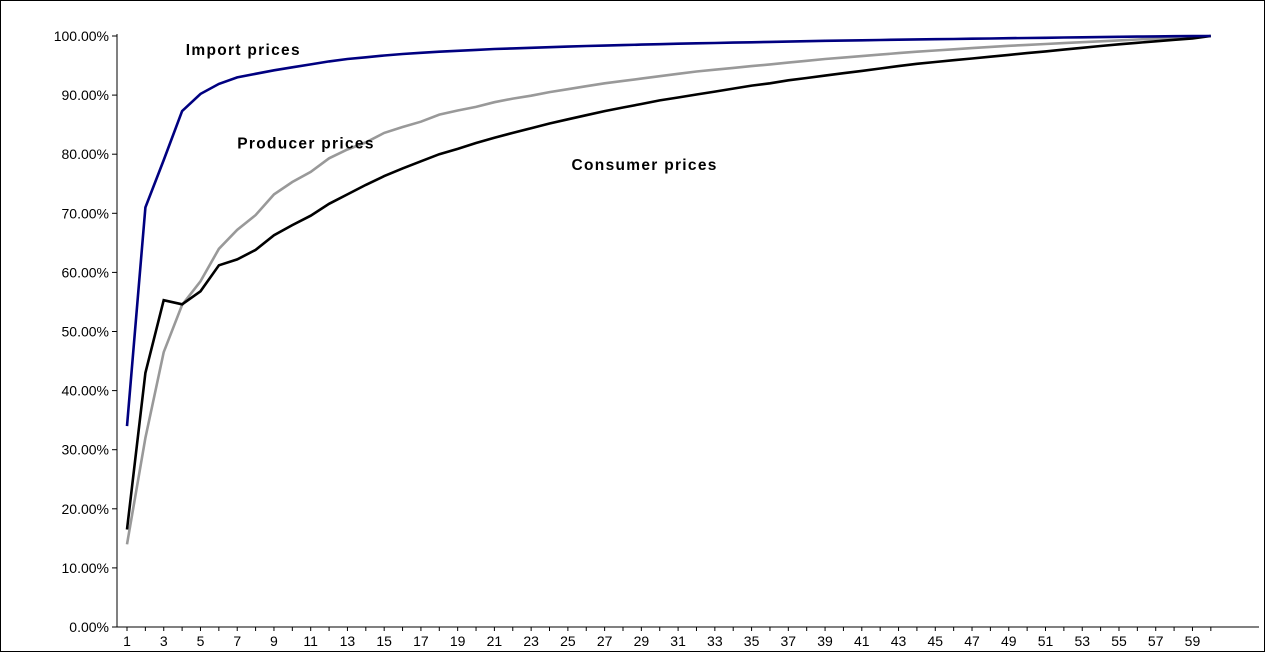 The height and width of the screenshot is (652, 1265). Describe the element at coordinates (85, 332) in the screenshot. I see `y-tick-label: 50.00%` at that location.